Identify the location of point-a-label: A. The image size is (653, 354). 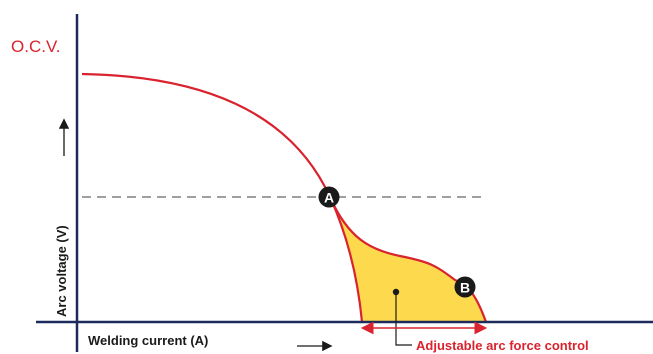
(329, 198).